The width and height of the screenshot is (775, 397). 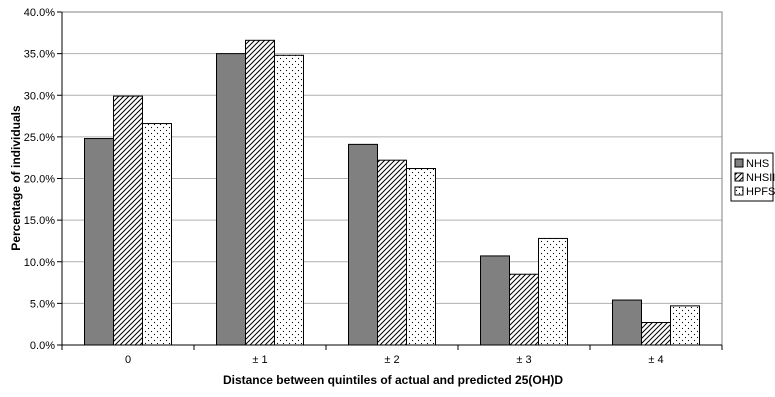 What do you see at coordinates (523, 360) in the screenshot?
I see `x-tick-label: ± 3` at bounding box center [523, 360].